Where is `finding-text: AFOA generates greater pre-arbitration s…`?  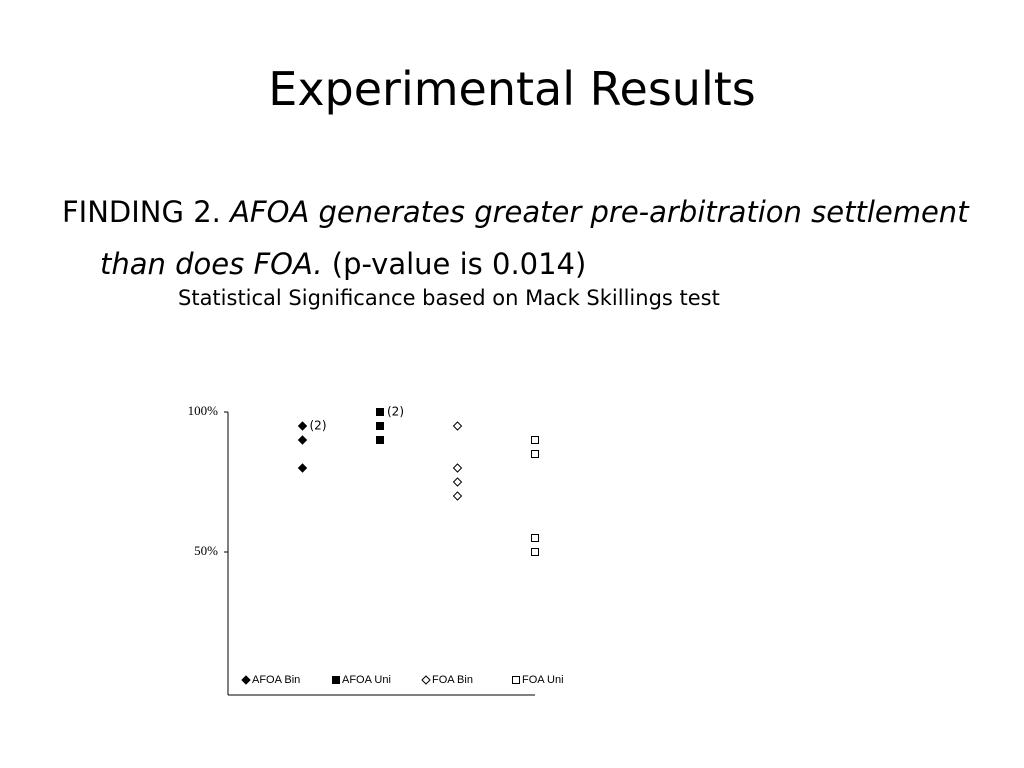 finding-text: AFOA generates greater pre-arbitration s… is located at coordinates (534, 238).